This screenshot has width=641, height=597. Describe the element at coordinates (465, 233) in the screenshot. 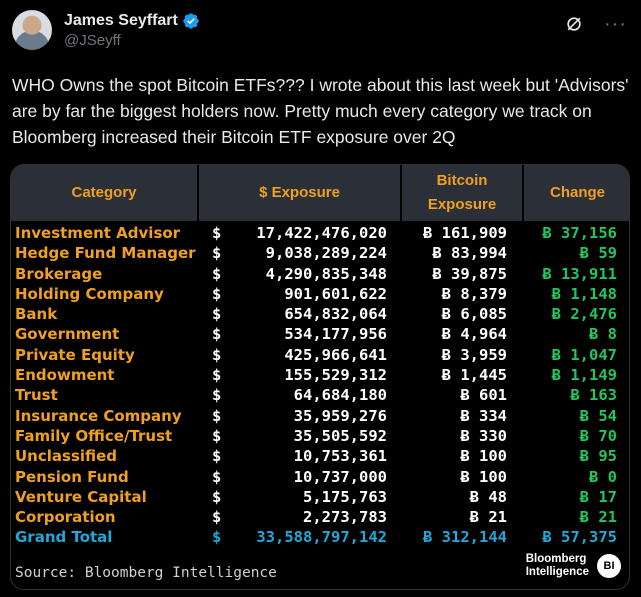

I see `bitcoin-exposure-cell: Ƀ 161,909` at that location.